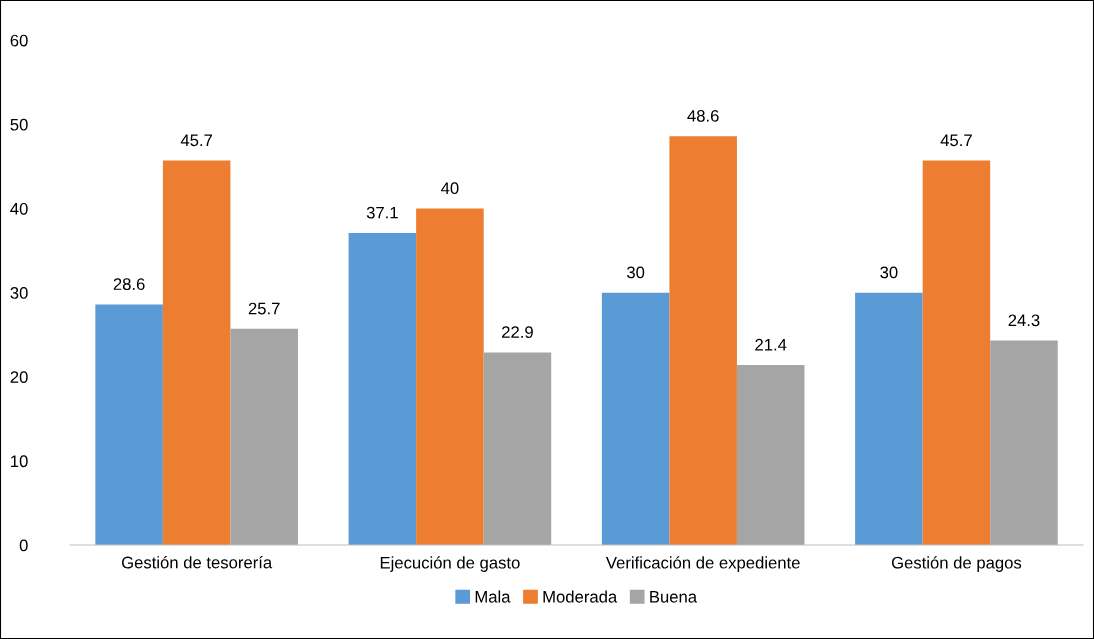  I want to click on data-label: 21.4, so click(771, 344).